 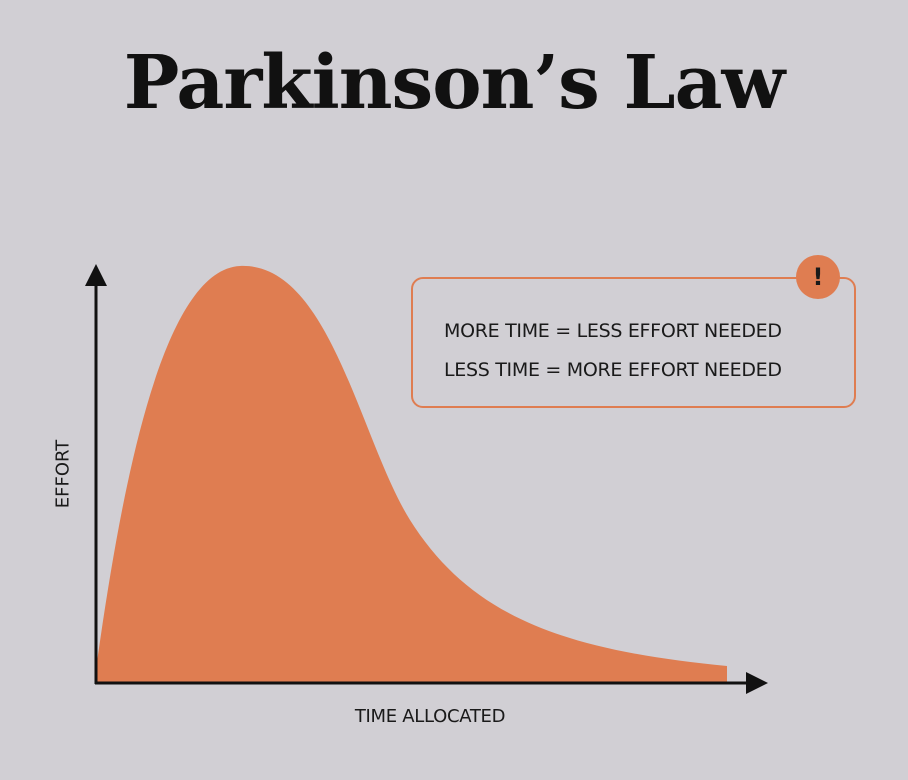 I want to click on x-axis-arrow-icon, so click(x=757, y=683).